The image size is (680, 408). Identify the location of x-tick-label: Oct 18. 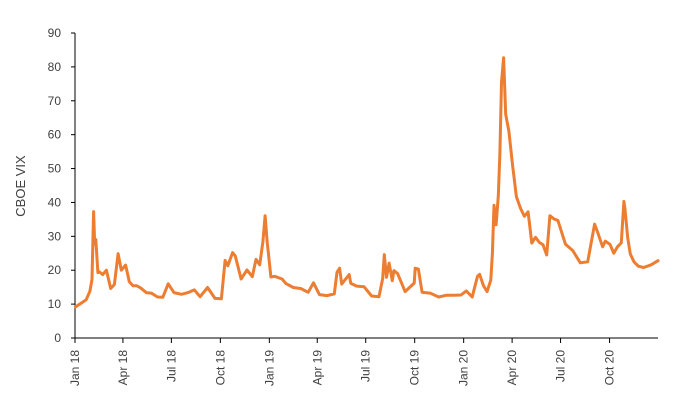
(220, 368).